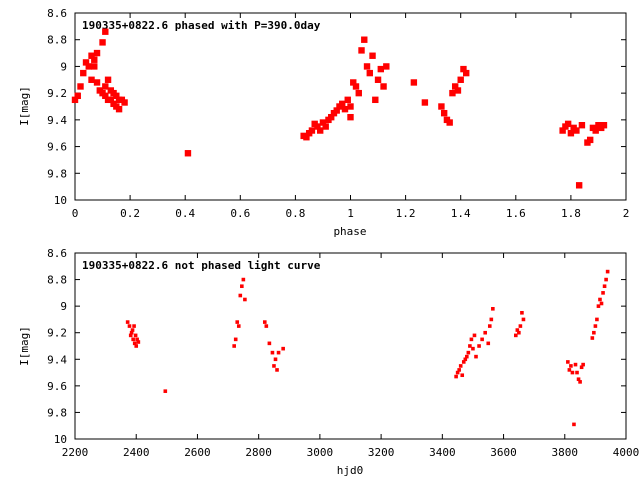 The image size is (640, 480). Describe the element at coordinates (57, 120) in the screenshot. I see `phased-y-tick-label: 9.4` at that location.